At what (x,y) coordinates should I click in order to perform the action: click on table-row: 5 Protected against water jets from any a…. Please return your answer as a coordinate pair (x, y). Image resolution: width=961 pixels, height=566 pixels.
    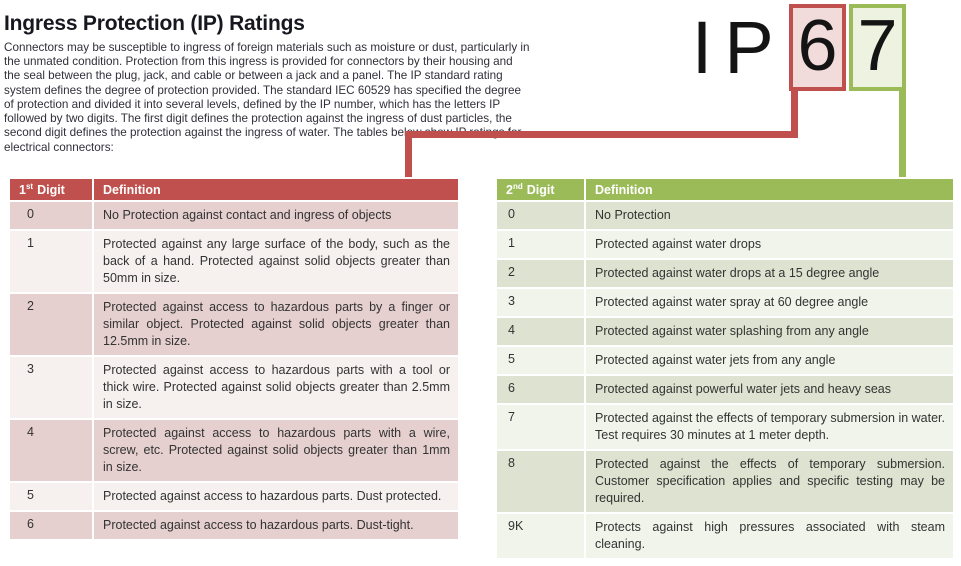
    Looking at the image, I should click on (725, 360).